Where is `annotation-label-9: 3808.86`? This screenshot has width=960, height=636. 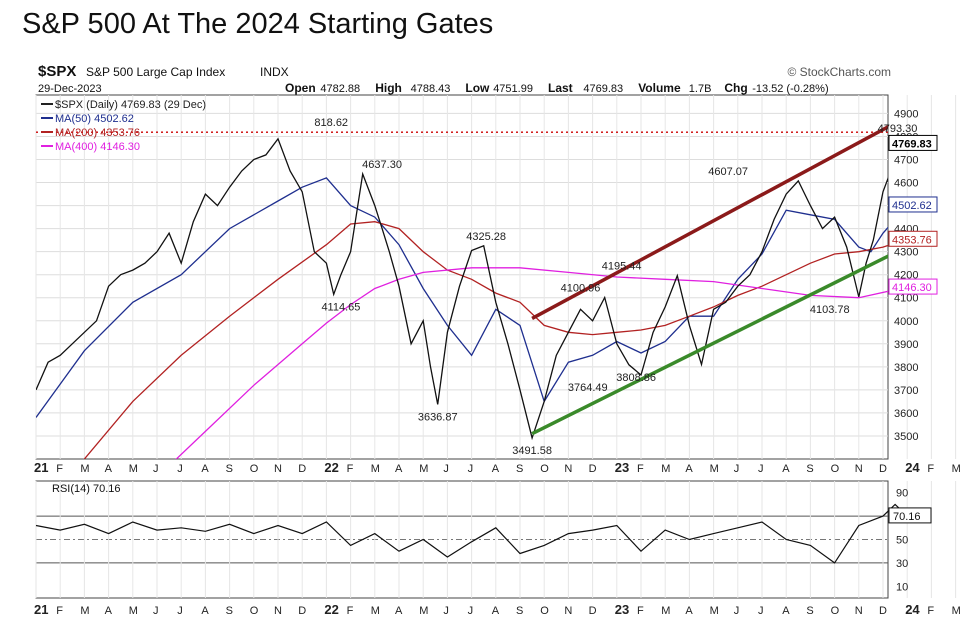 annotation-label-9: 3808.86 is located at coordinates (636, 378).